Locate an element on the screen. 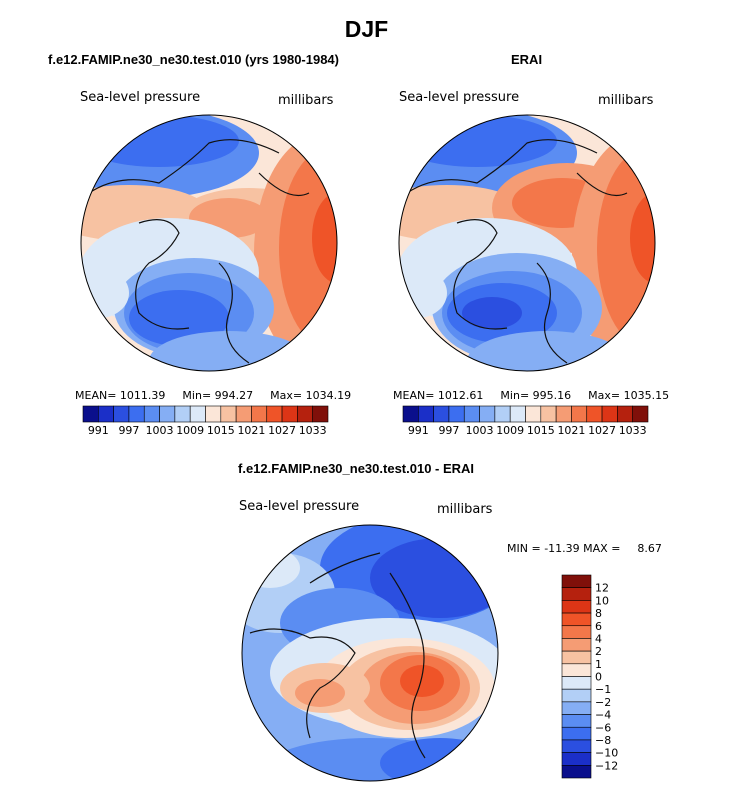  panel-1-colorbar: 991 997 1003 1009 1015 1021 1027 1033 is located at coordinates (205, 421).